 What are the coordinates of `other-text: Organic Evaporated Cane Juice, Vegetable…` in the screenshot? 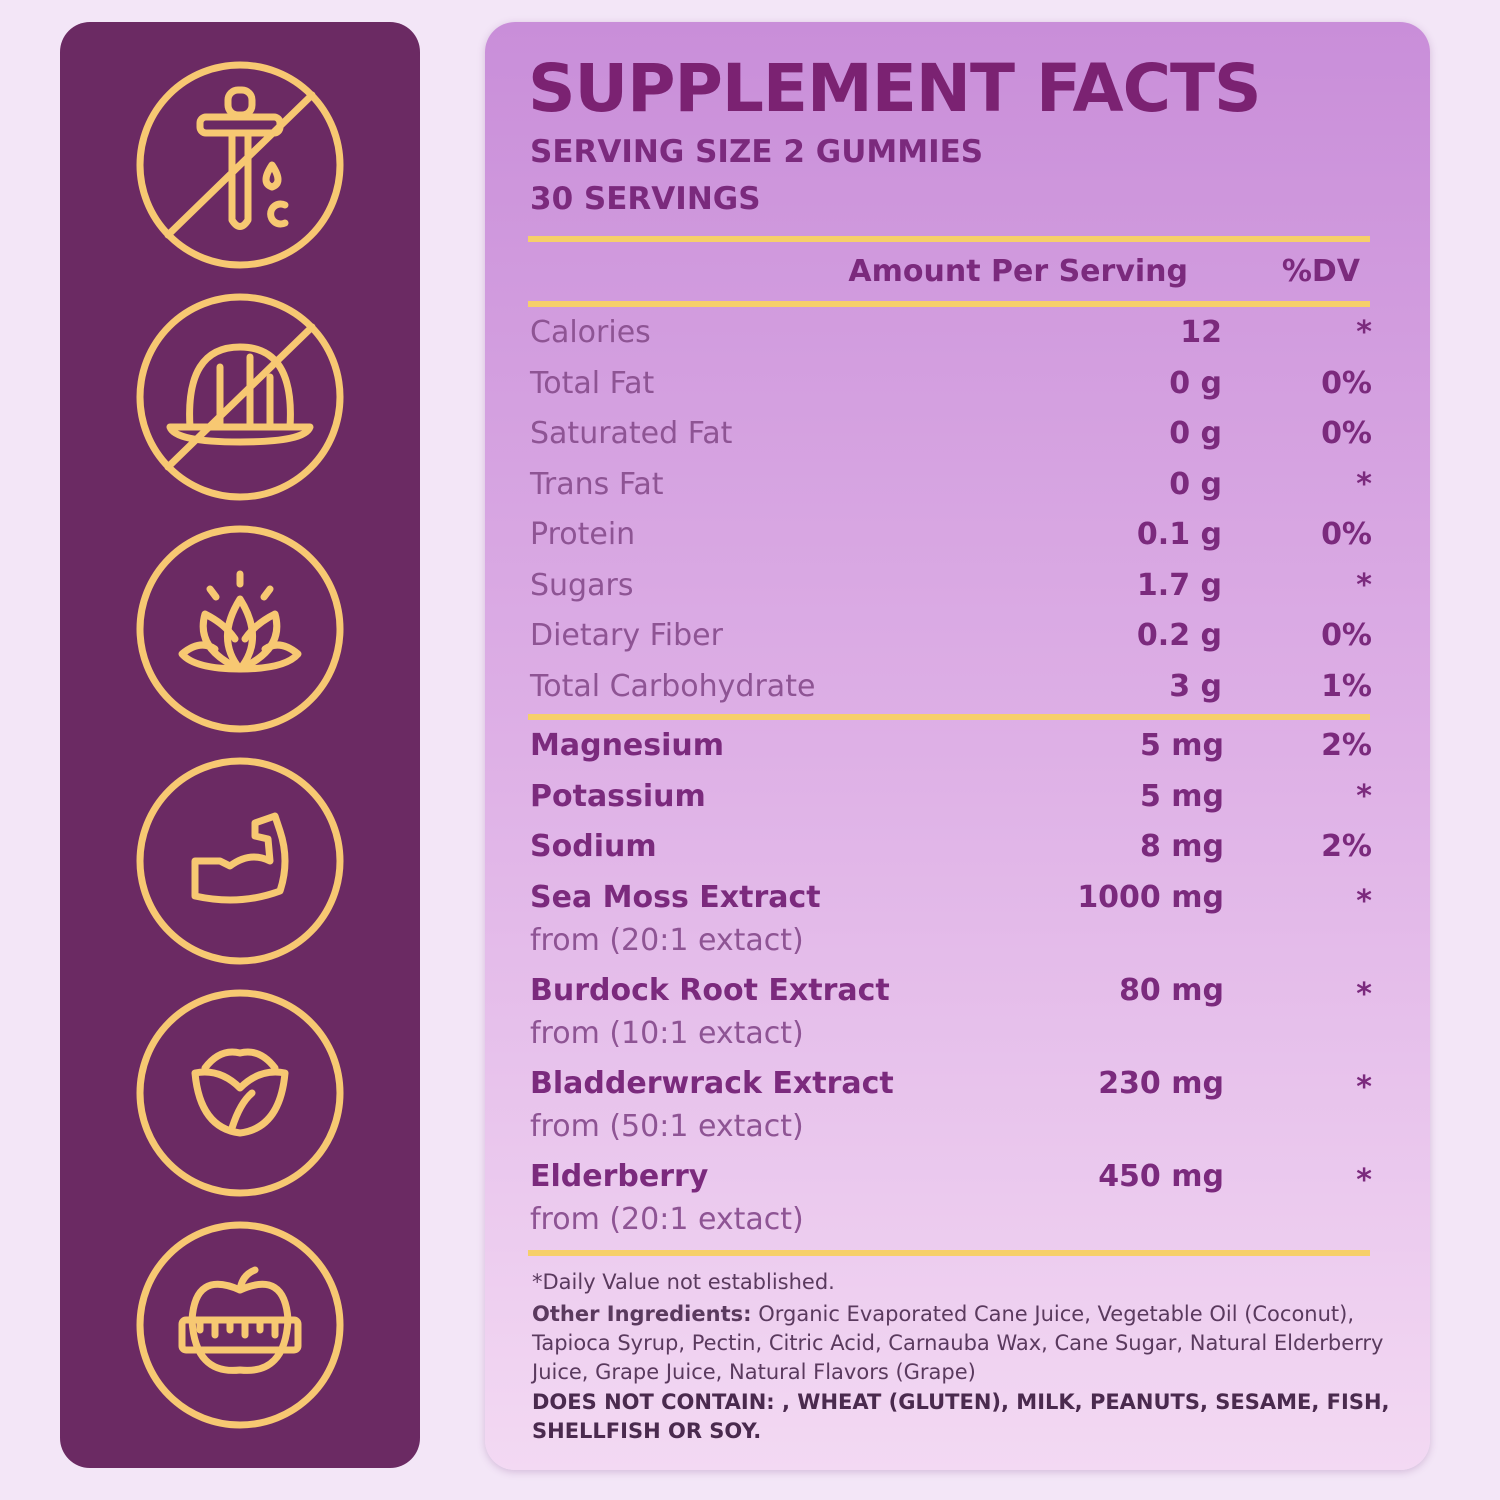 It's located at (958, 1343).